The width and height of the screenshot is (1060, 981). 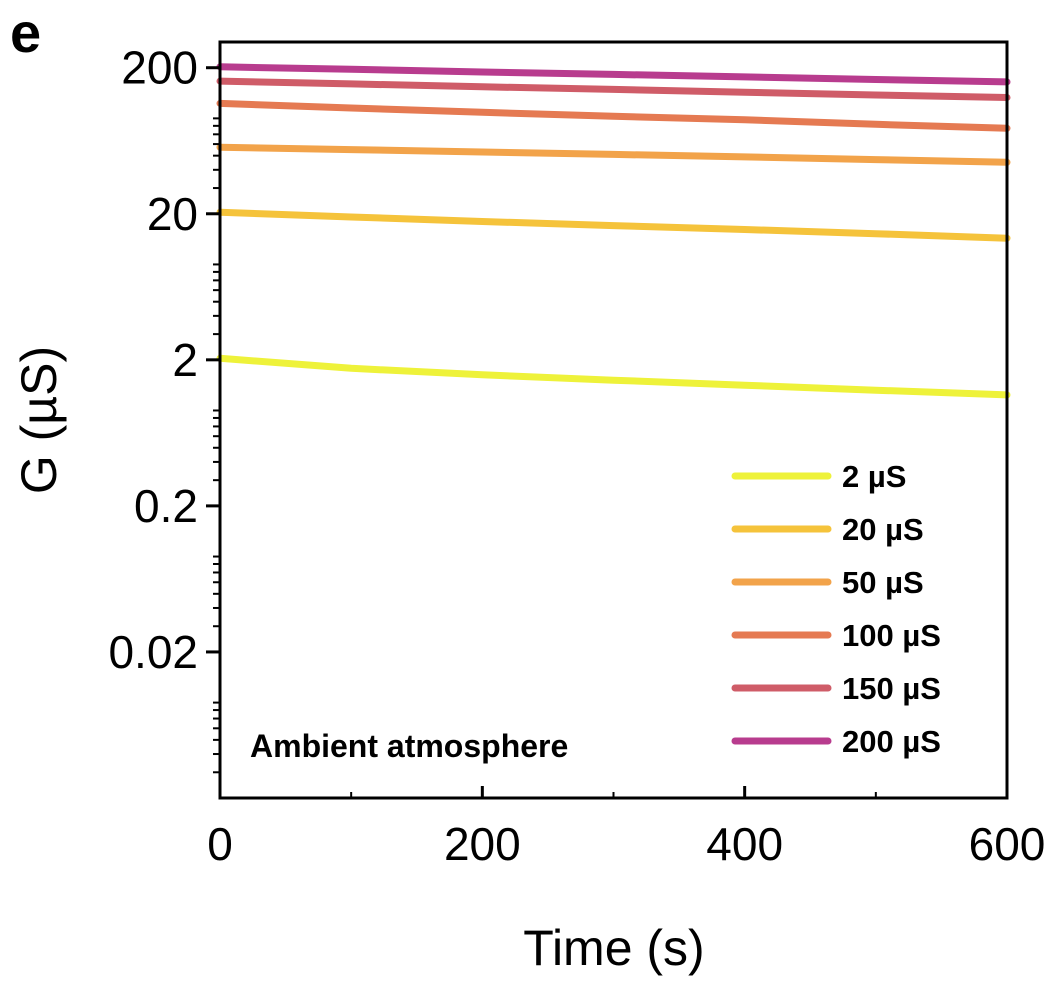 I want to click on x-tick-label: 400, so click(x=744, y=844).